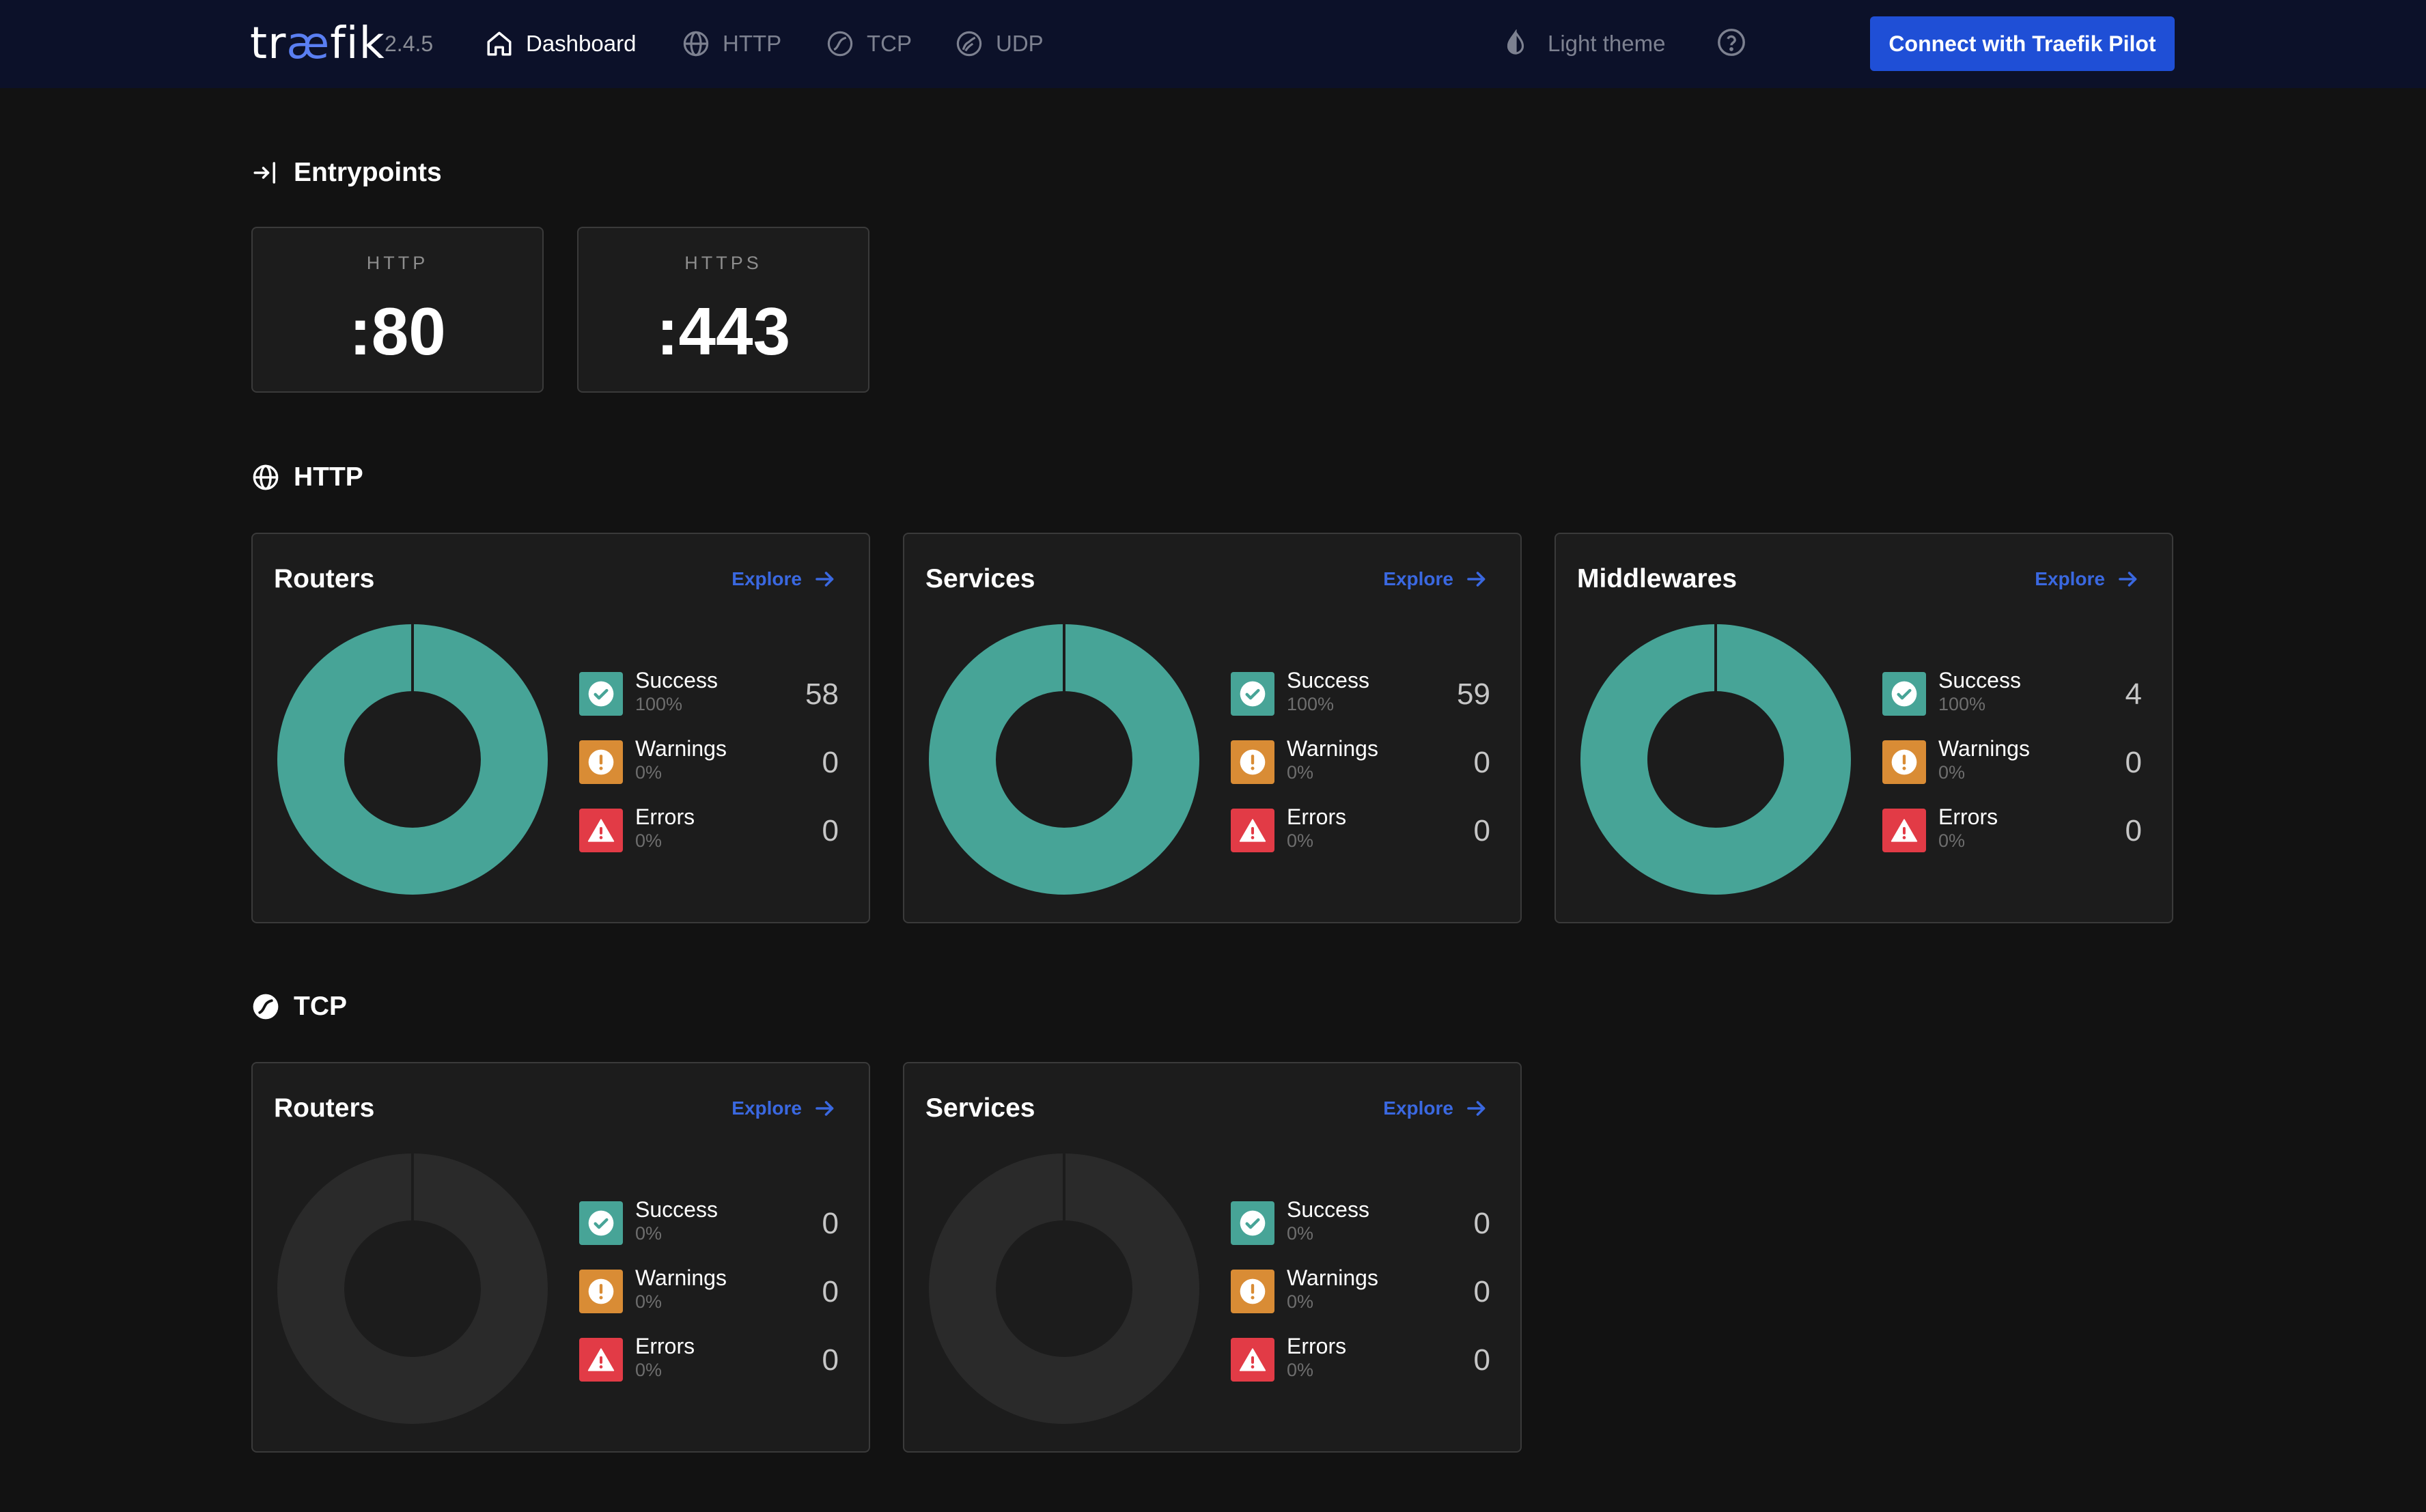 The height and width of the screenshot is (1512, 2426). I want to click on legend-success: Success 0% 0, so click(1361, 1221).